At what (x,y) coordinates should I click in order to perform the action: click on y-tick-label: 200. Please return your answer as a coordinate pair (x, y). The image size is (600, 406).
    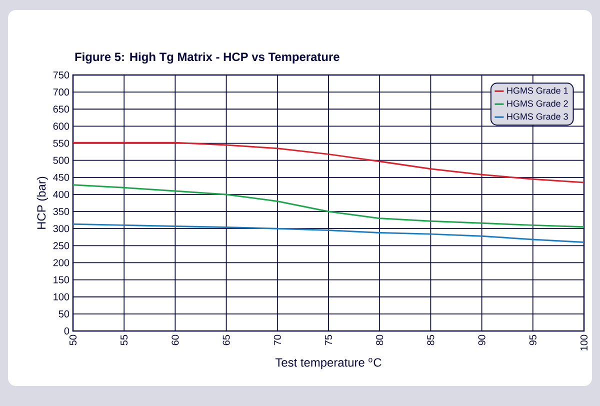
    Looking at the image, I should click on (61, 262).